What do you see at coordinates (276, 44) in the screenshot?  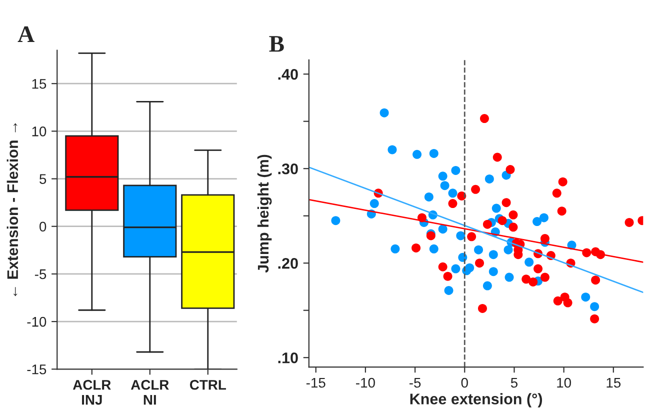 I see `chart-title: B` at bounding box center [276, 44].